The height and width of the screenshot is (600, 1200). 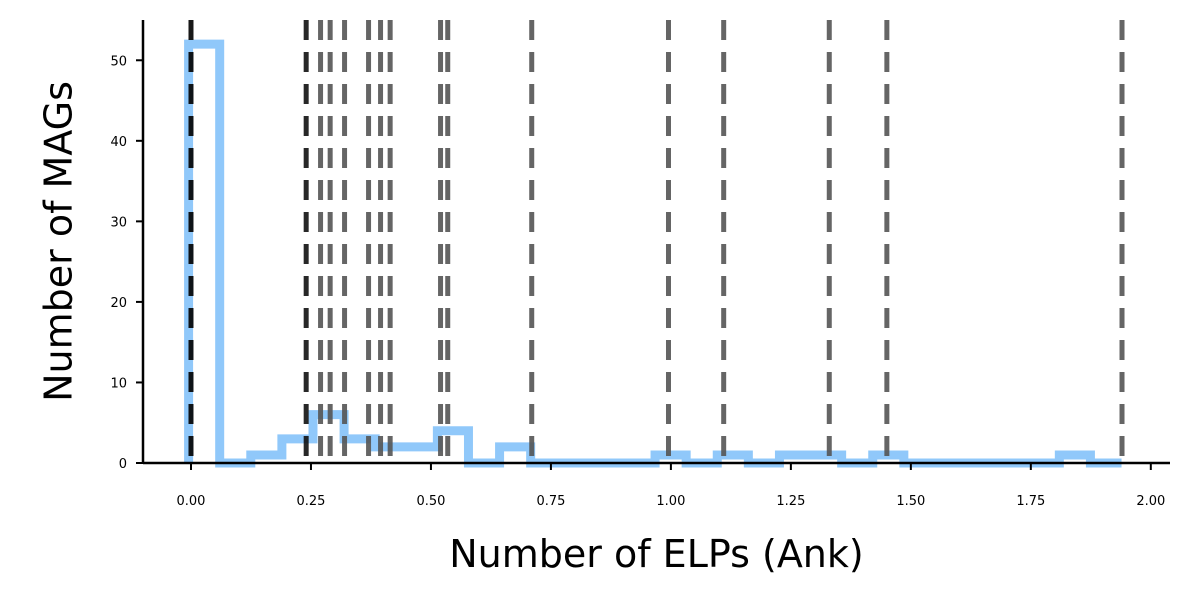 I want to click on x-ticks: 0.00 0.25 0.50 0.75 1.00 1.25 1.50 1.75 2.00, so click(x=671, y=486).